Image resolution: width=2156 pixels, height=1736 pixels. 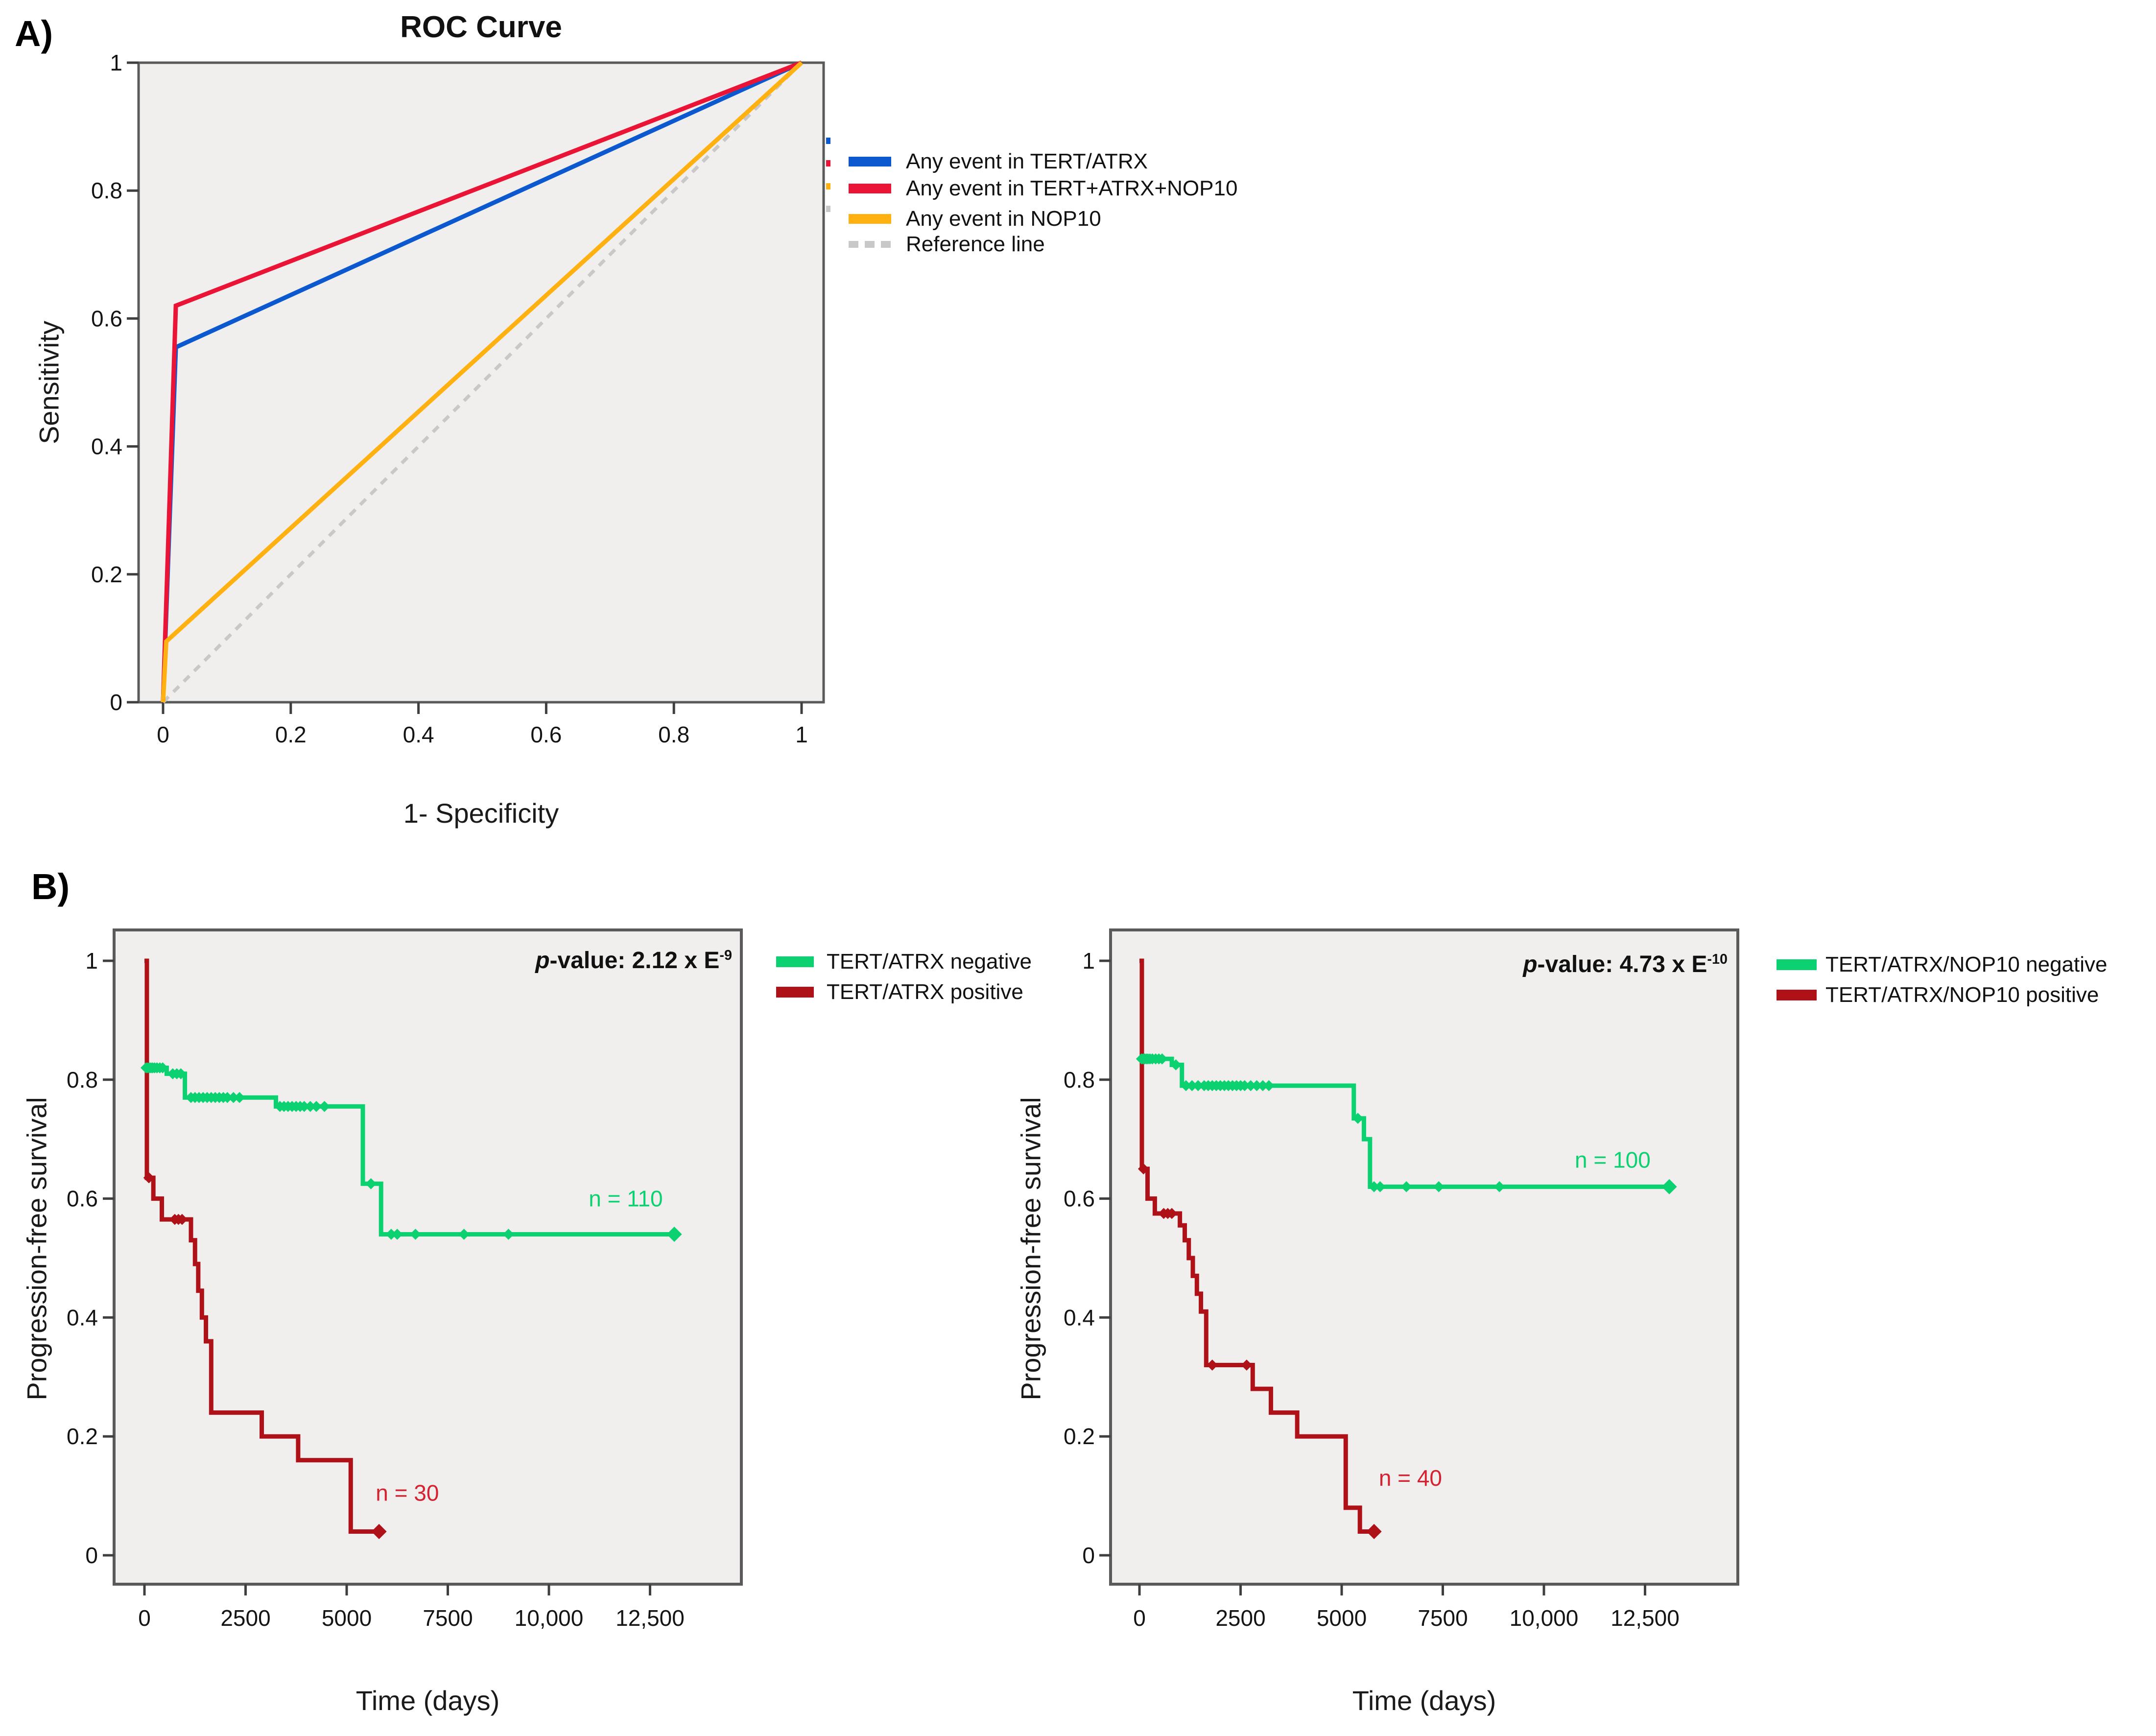 What do you see at coordinates (1003, 219) in the screenshot?
I see `roc-legend-label: Any event in NOP10` at bounding box center [1003, 219].